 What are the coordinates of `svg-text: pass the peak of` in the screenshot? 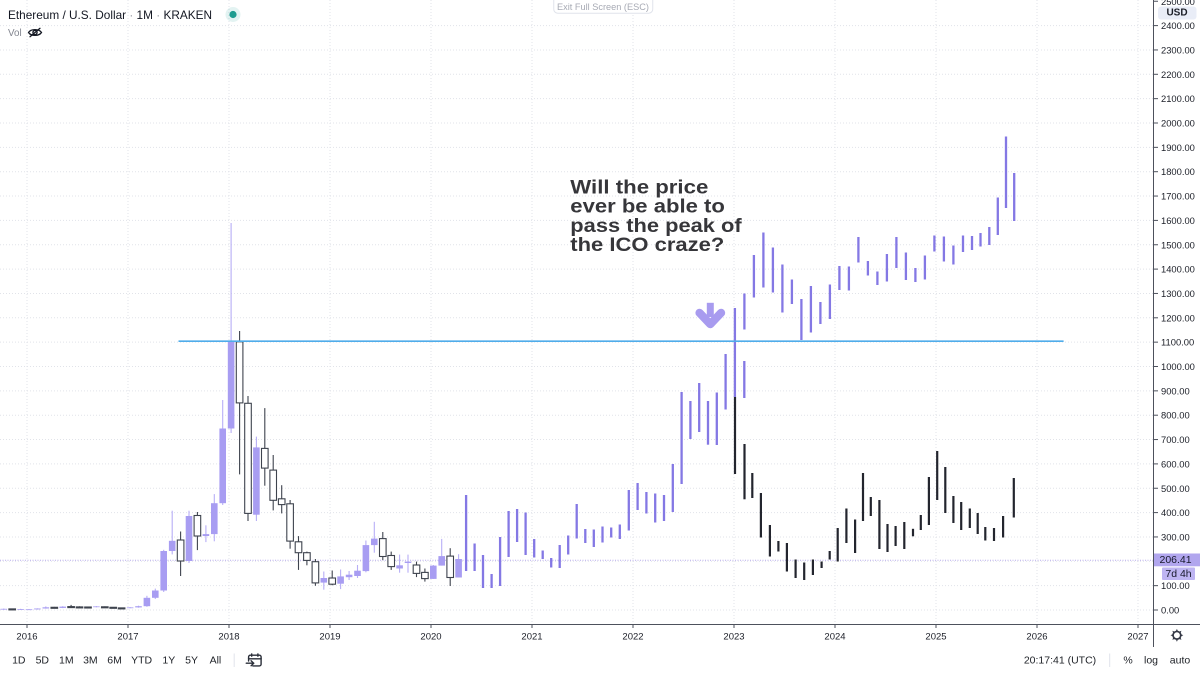 It's located at (656, 226).